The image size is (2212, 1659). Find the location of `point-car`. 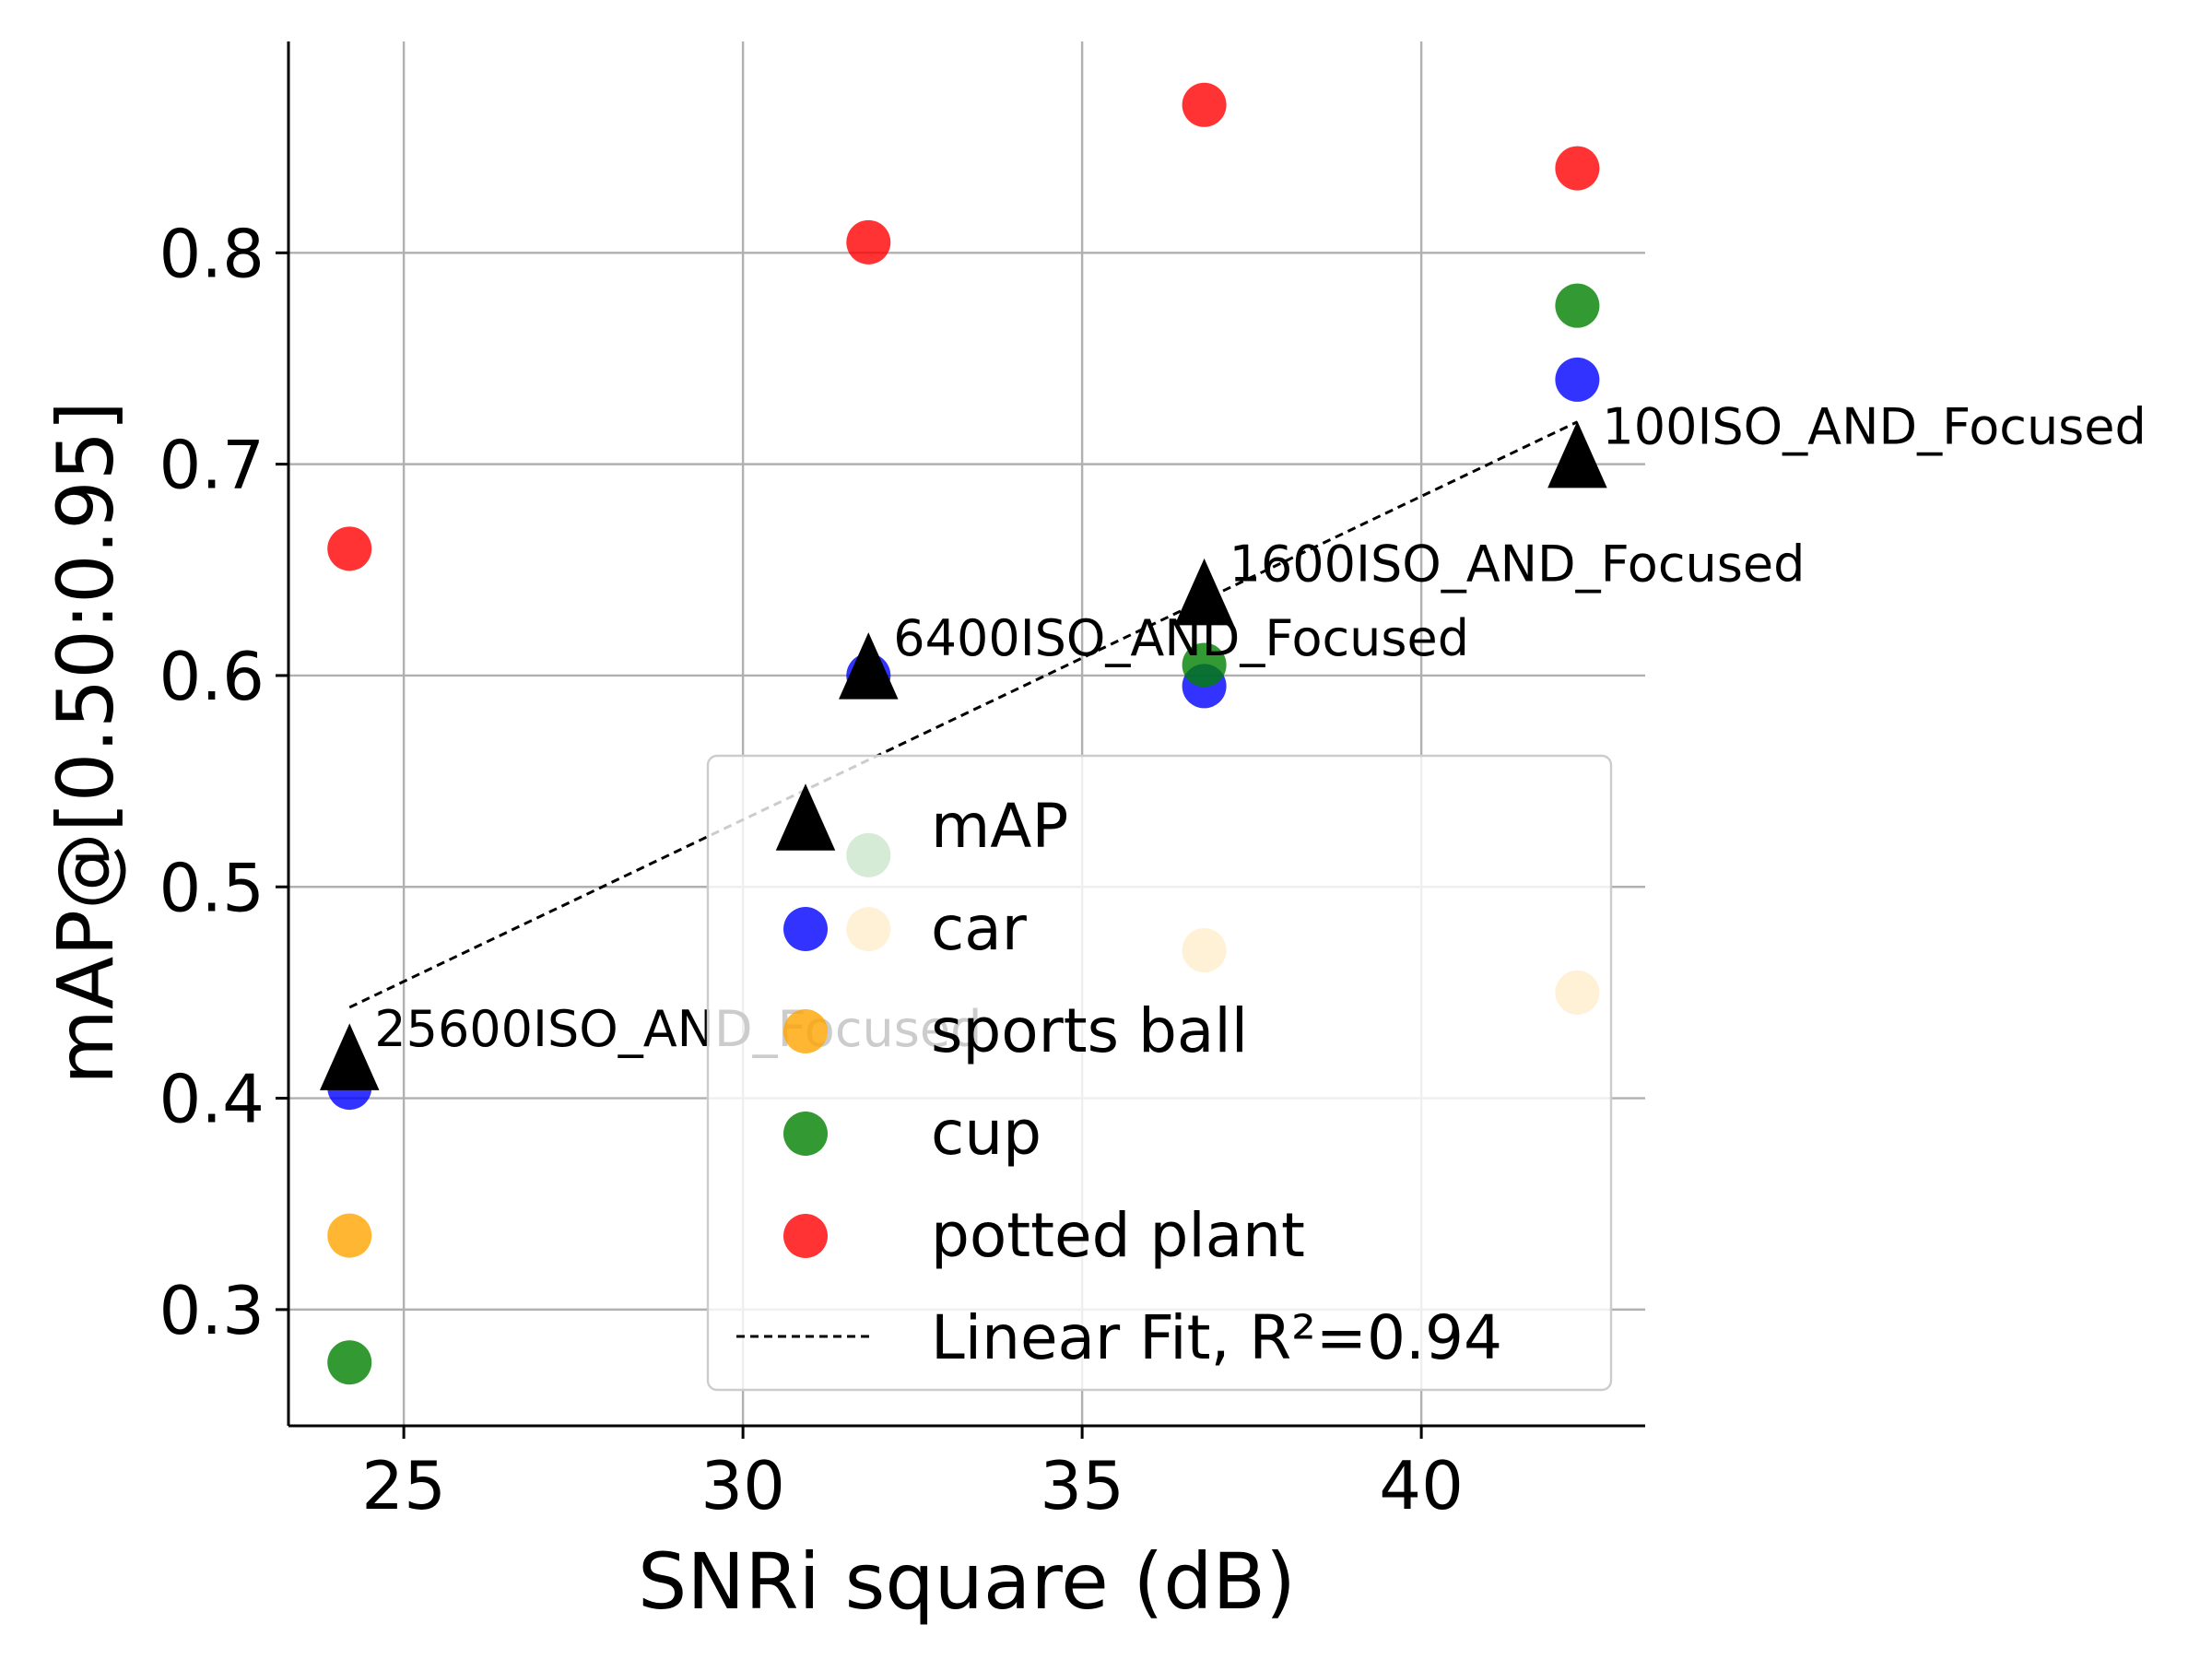

point-car is located at coordinates (1577, 379).